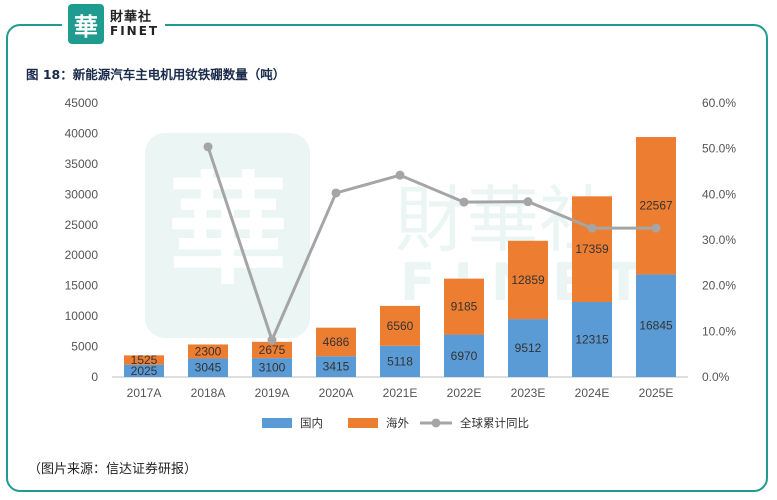  I want to click on y2-tick-label: 20.0%, so click(719, 286).